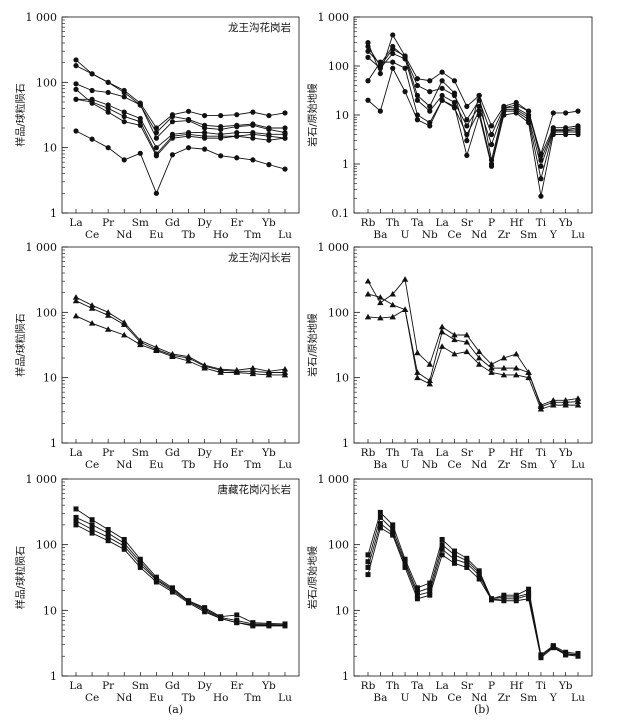 The height and width of the screenshot is (720, 634). Describe the element at coordinates (156, 698) in the screenshot. I see `x-tick-label: Eu` at that location.